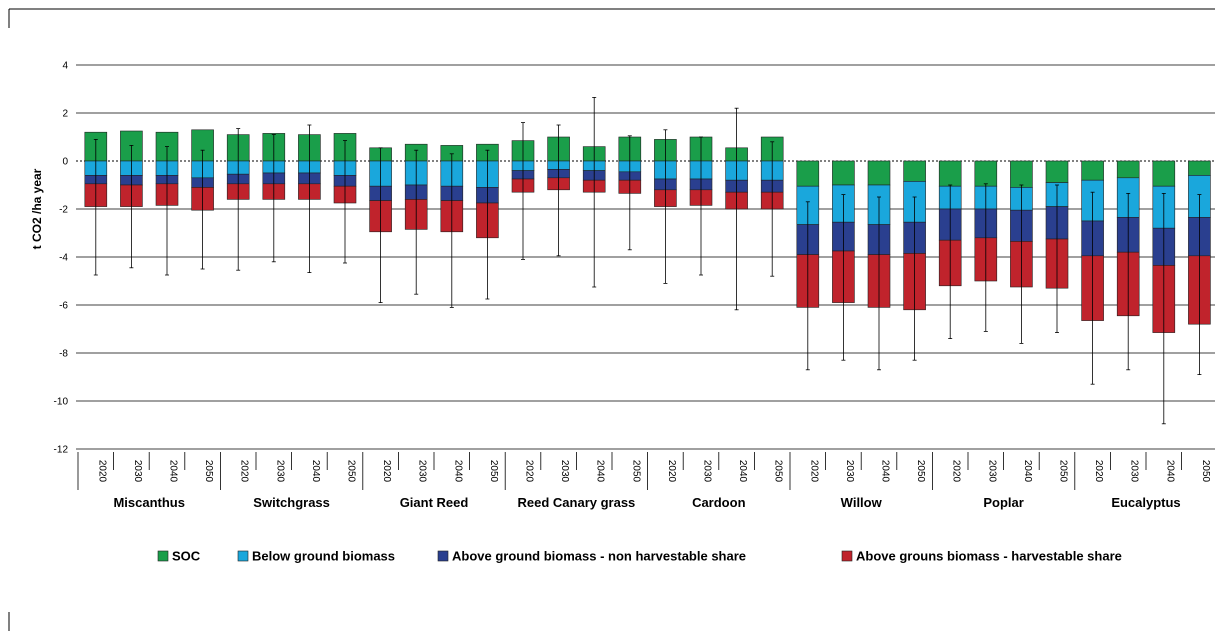 The image size is (1215, 631). What do you see at coordinates (61, 450) in the screenshot?
I see `y-tick-label: -12` at bounding box center [61, 450].